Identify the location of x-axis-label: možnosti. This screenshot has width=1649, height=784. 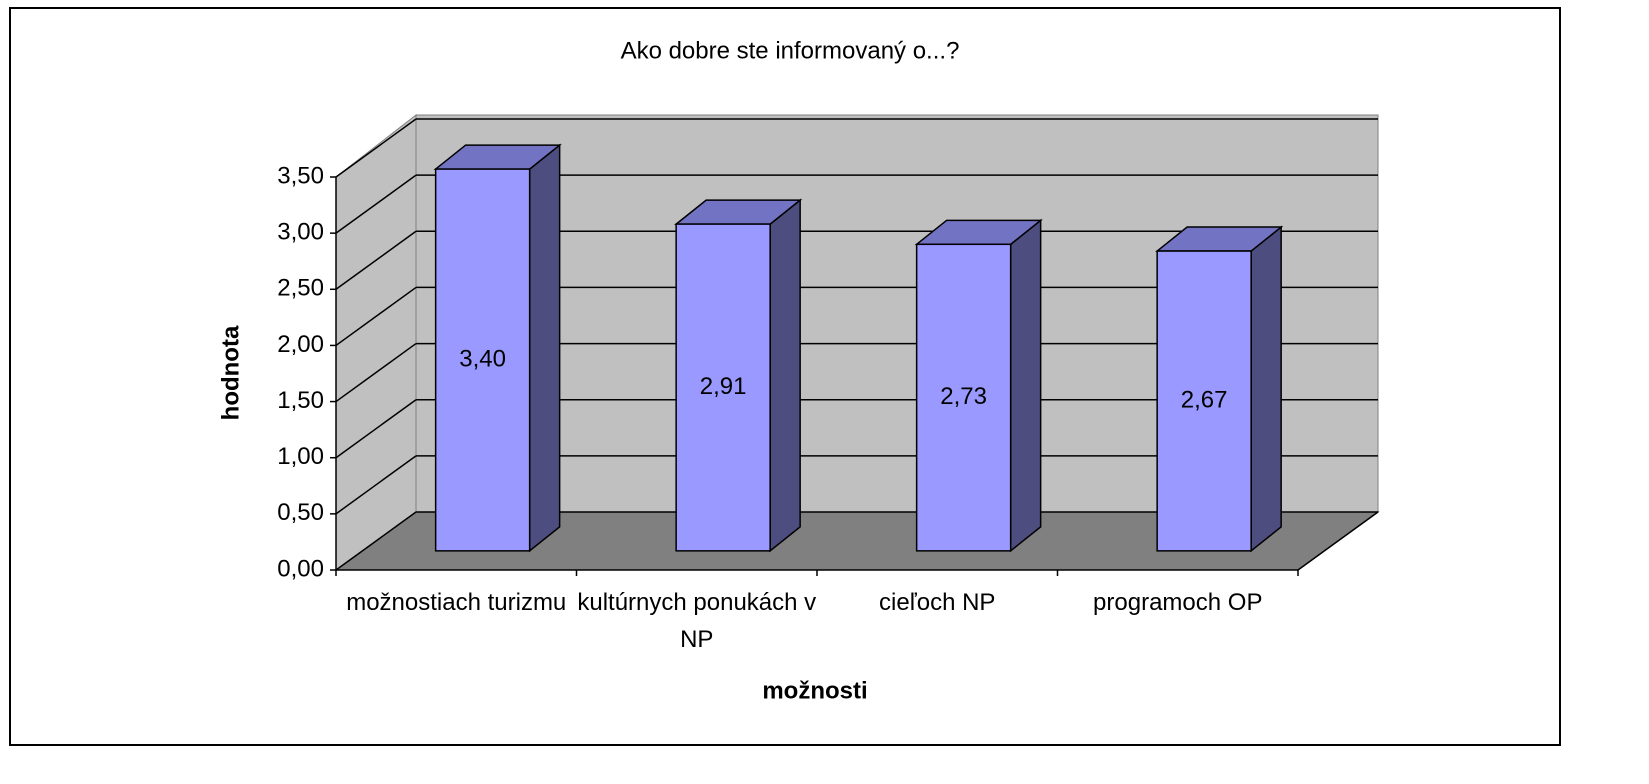
(814, 690).